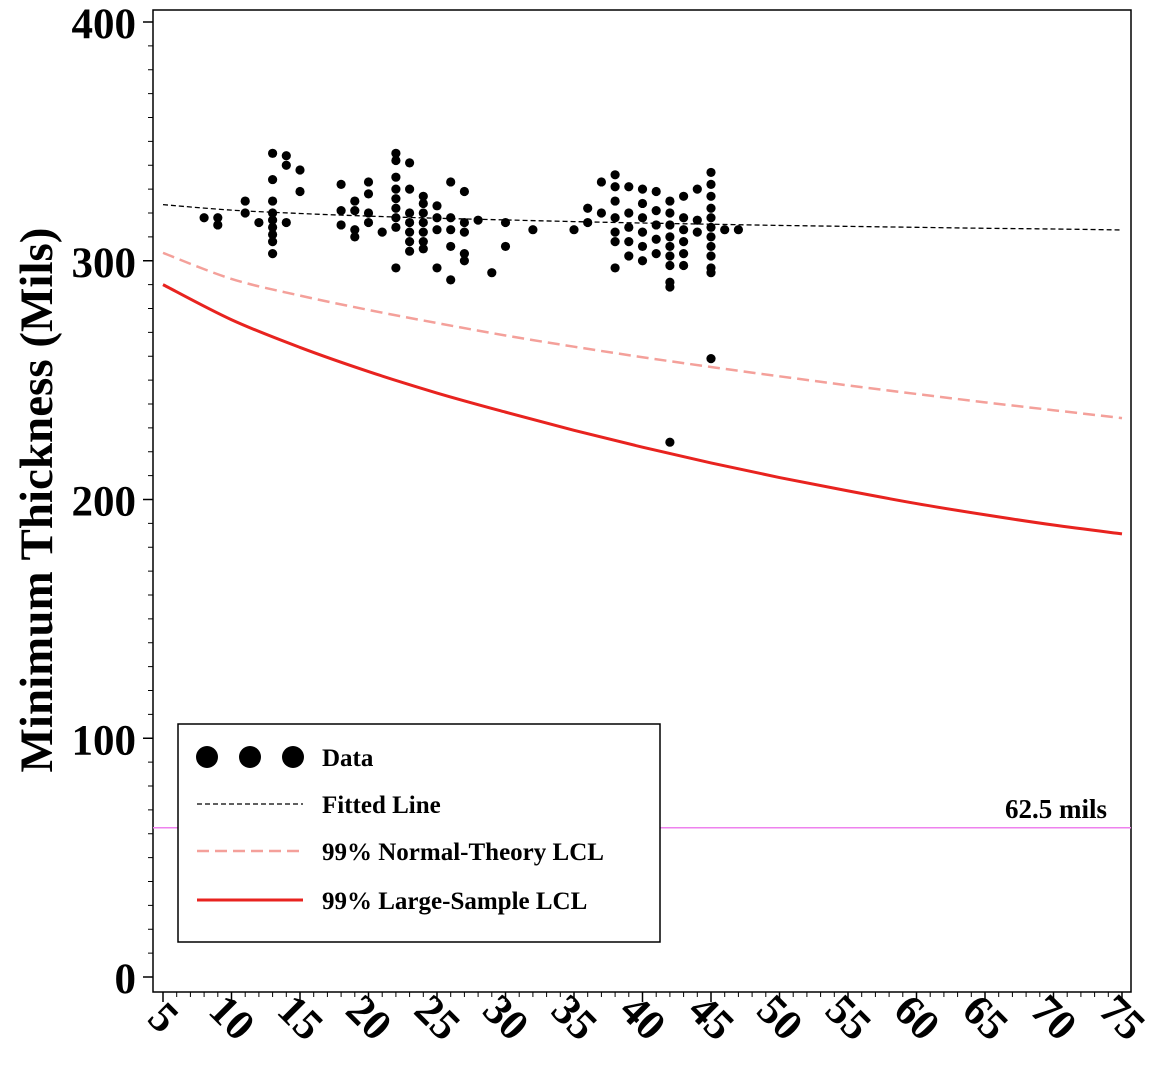 The height and width of the screenshot is (1072, 1156). I want to click on x-axis: 5 10 15 20 25 30 35 40 45 50 55 60 65 70 75, so click(646, 1018).